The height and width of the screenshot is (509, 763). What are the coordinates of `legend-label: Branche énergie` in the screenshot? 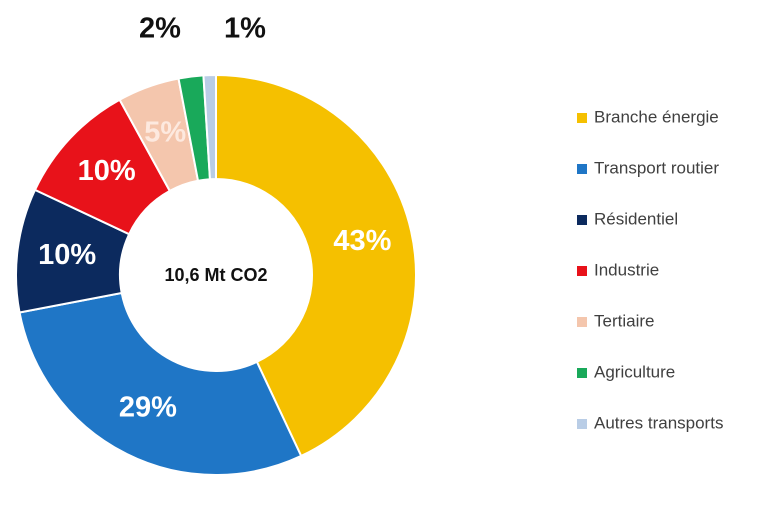 It's located at (656, 116).